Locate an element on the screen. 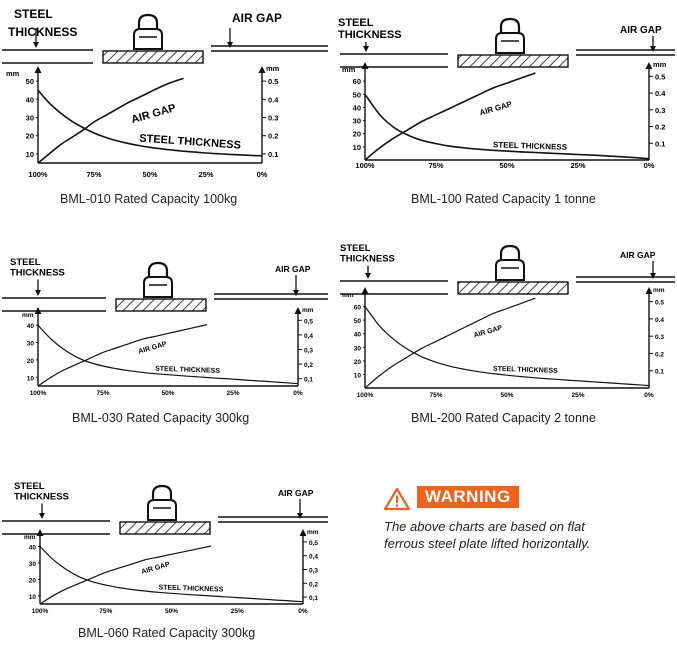 This screenshot has height=648, width=677. y-tick-left: 50 is located at coordinates (358, 321).